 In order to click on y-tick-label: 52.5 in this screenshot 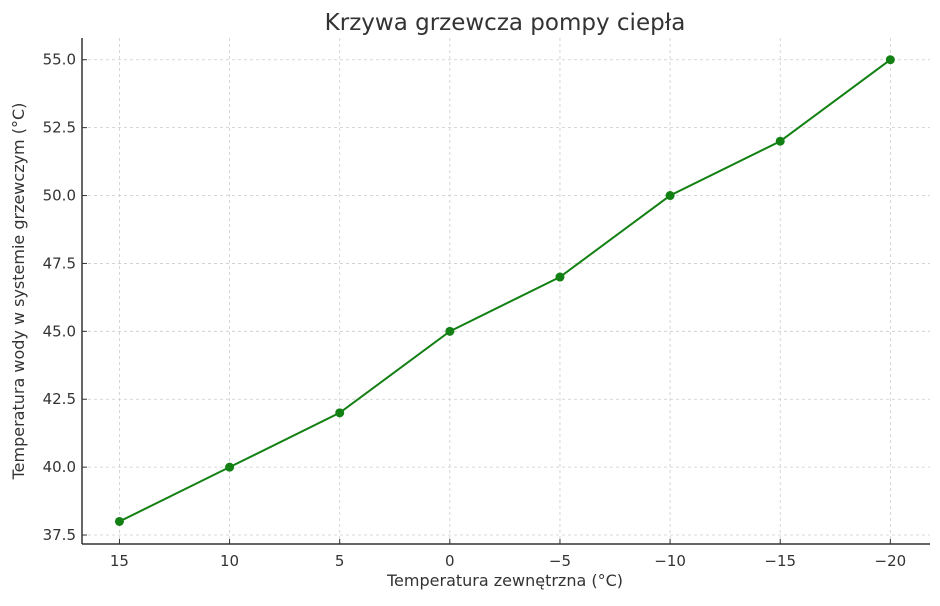, I will do `click(59, 128)`.